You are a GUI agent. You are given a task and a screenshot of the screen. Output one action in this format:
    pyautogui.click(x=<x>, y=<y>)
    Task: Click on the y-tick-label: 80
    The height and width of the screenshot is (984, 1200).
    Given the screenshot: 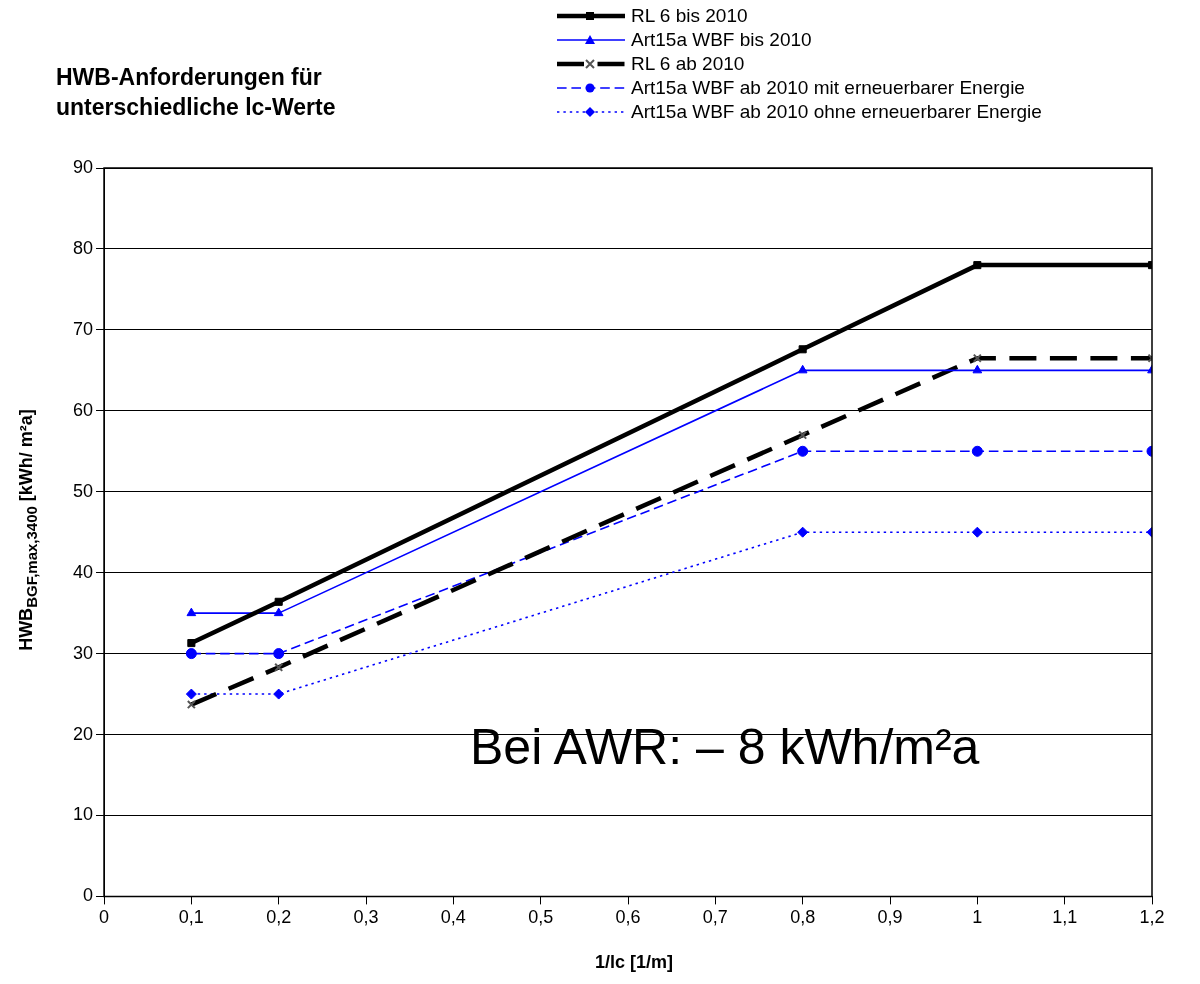 What is the action you would take?
    pyautogui.click(x=83, y=247)
    